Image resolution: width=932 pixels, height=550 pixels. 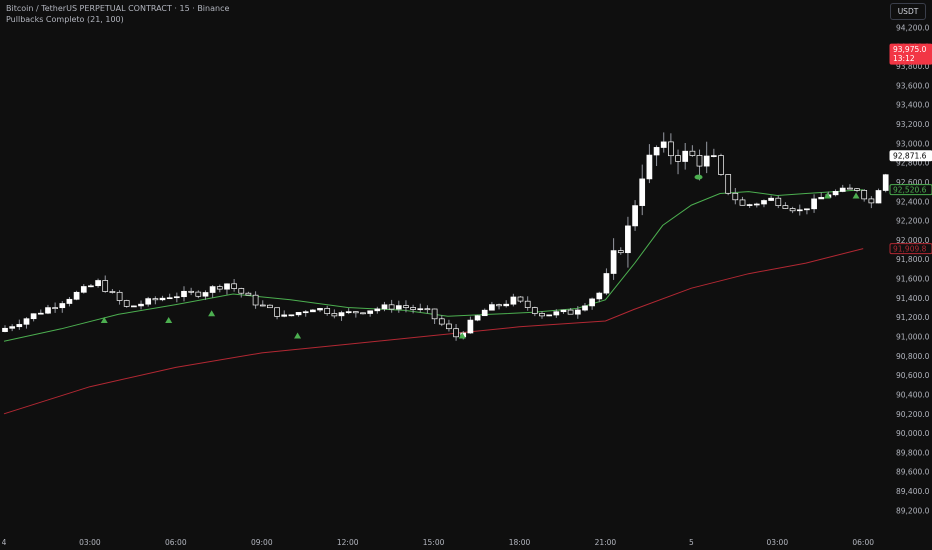 What do you see at coordinates (908, 11) in the screenshot?
I see `currency-button: USDT` at bounding box center [908, 11].